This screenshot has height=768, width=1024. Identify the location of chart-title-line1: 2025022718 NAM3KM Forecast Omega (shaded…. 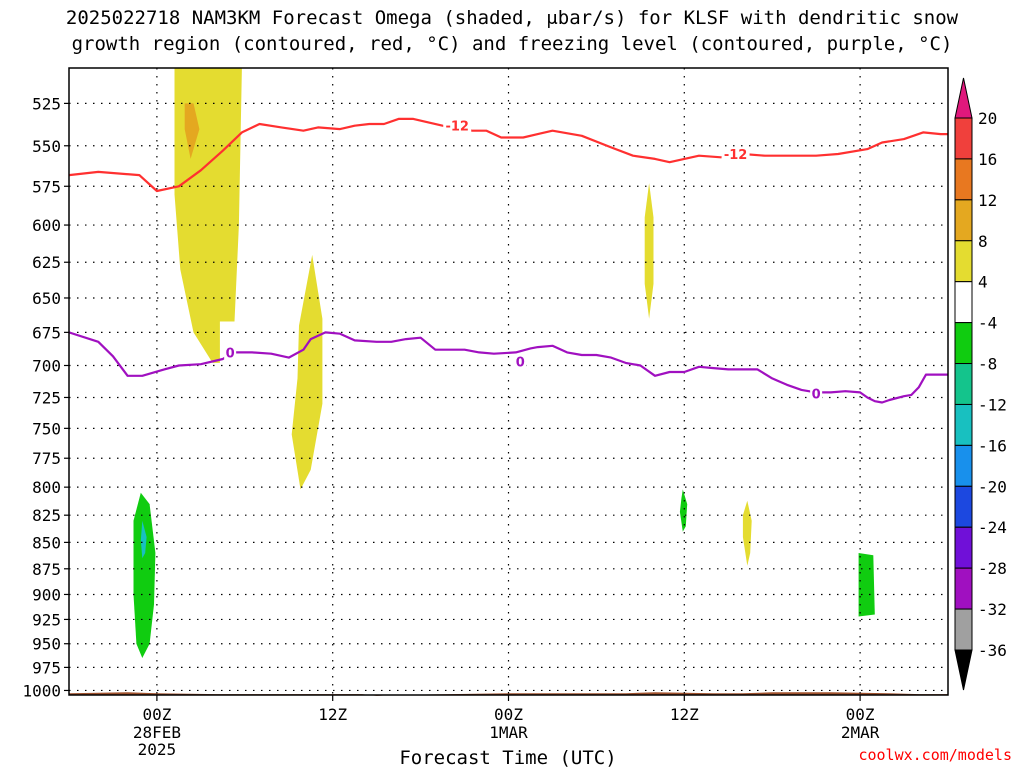
(512, 18).